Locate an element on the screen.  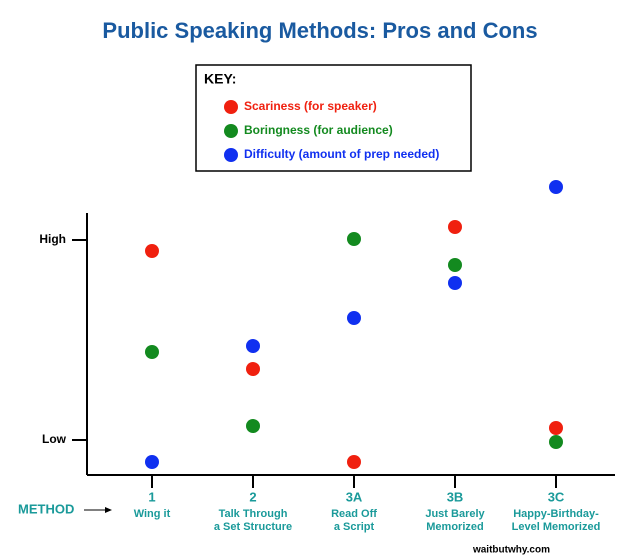
y-tick-label: High is located at coordinates (52, 239).